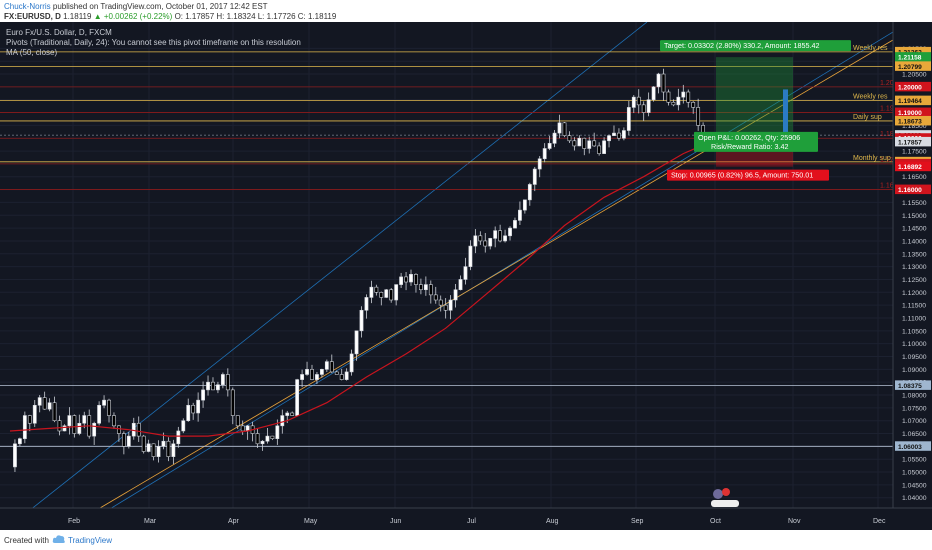 The image size is (932, 550). What do you see at coordinates (872, 158) in the screenshot?
I see `level-label: Monthly sup` at bounding box center [872, 158].